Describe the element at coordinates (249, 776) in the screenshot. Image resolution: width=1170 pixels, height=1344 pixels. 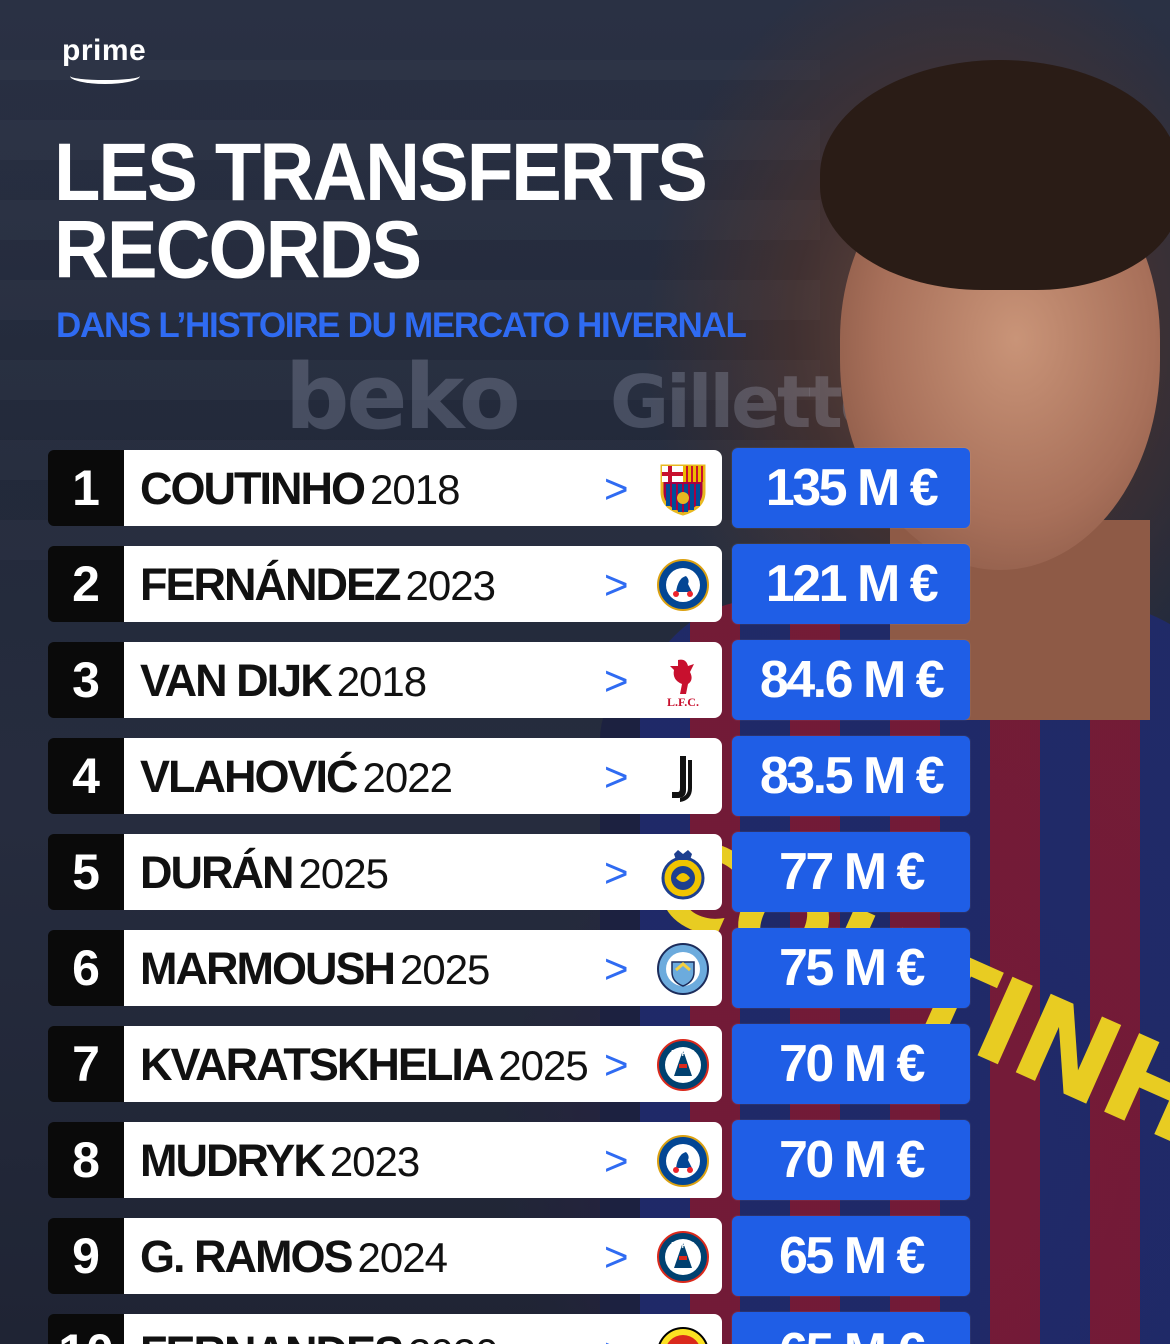
I see `player-surname: VLAHOVIĆ` at that location.